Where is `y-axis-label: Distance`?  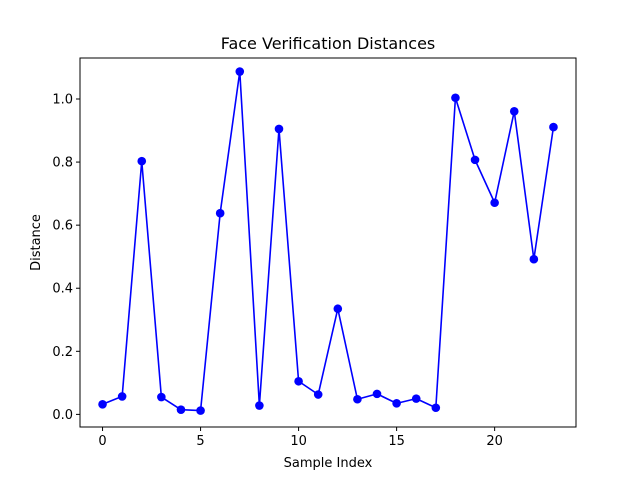
y-axis-label: Distance is located at coordinates (36, 242).